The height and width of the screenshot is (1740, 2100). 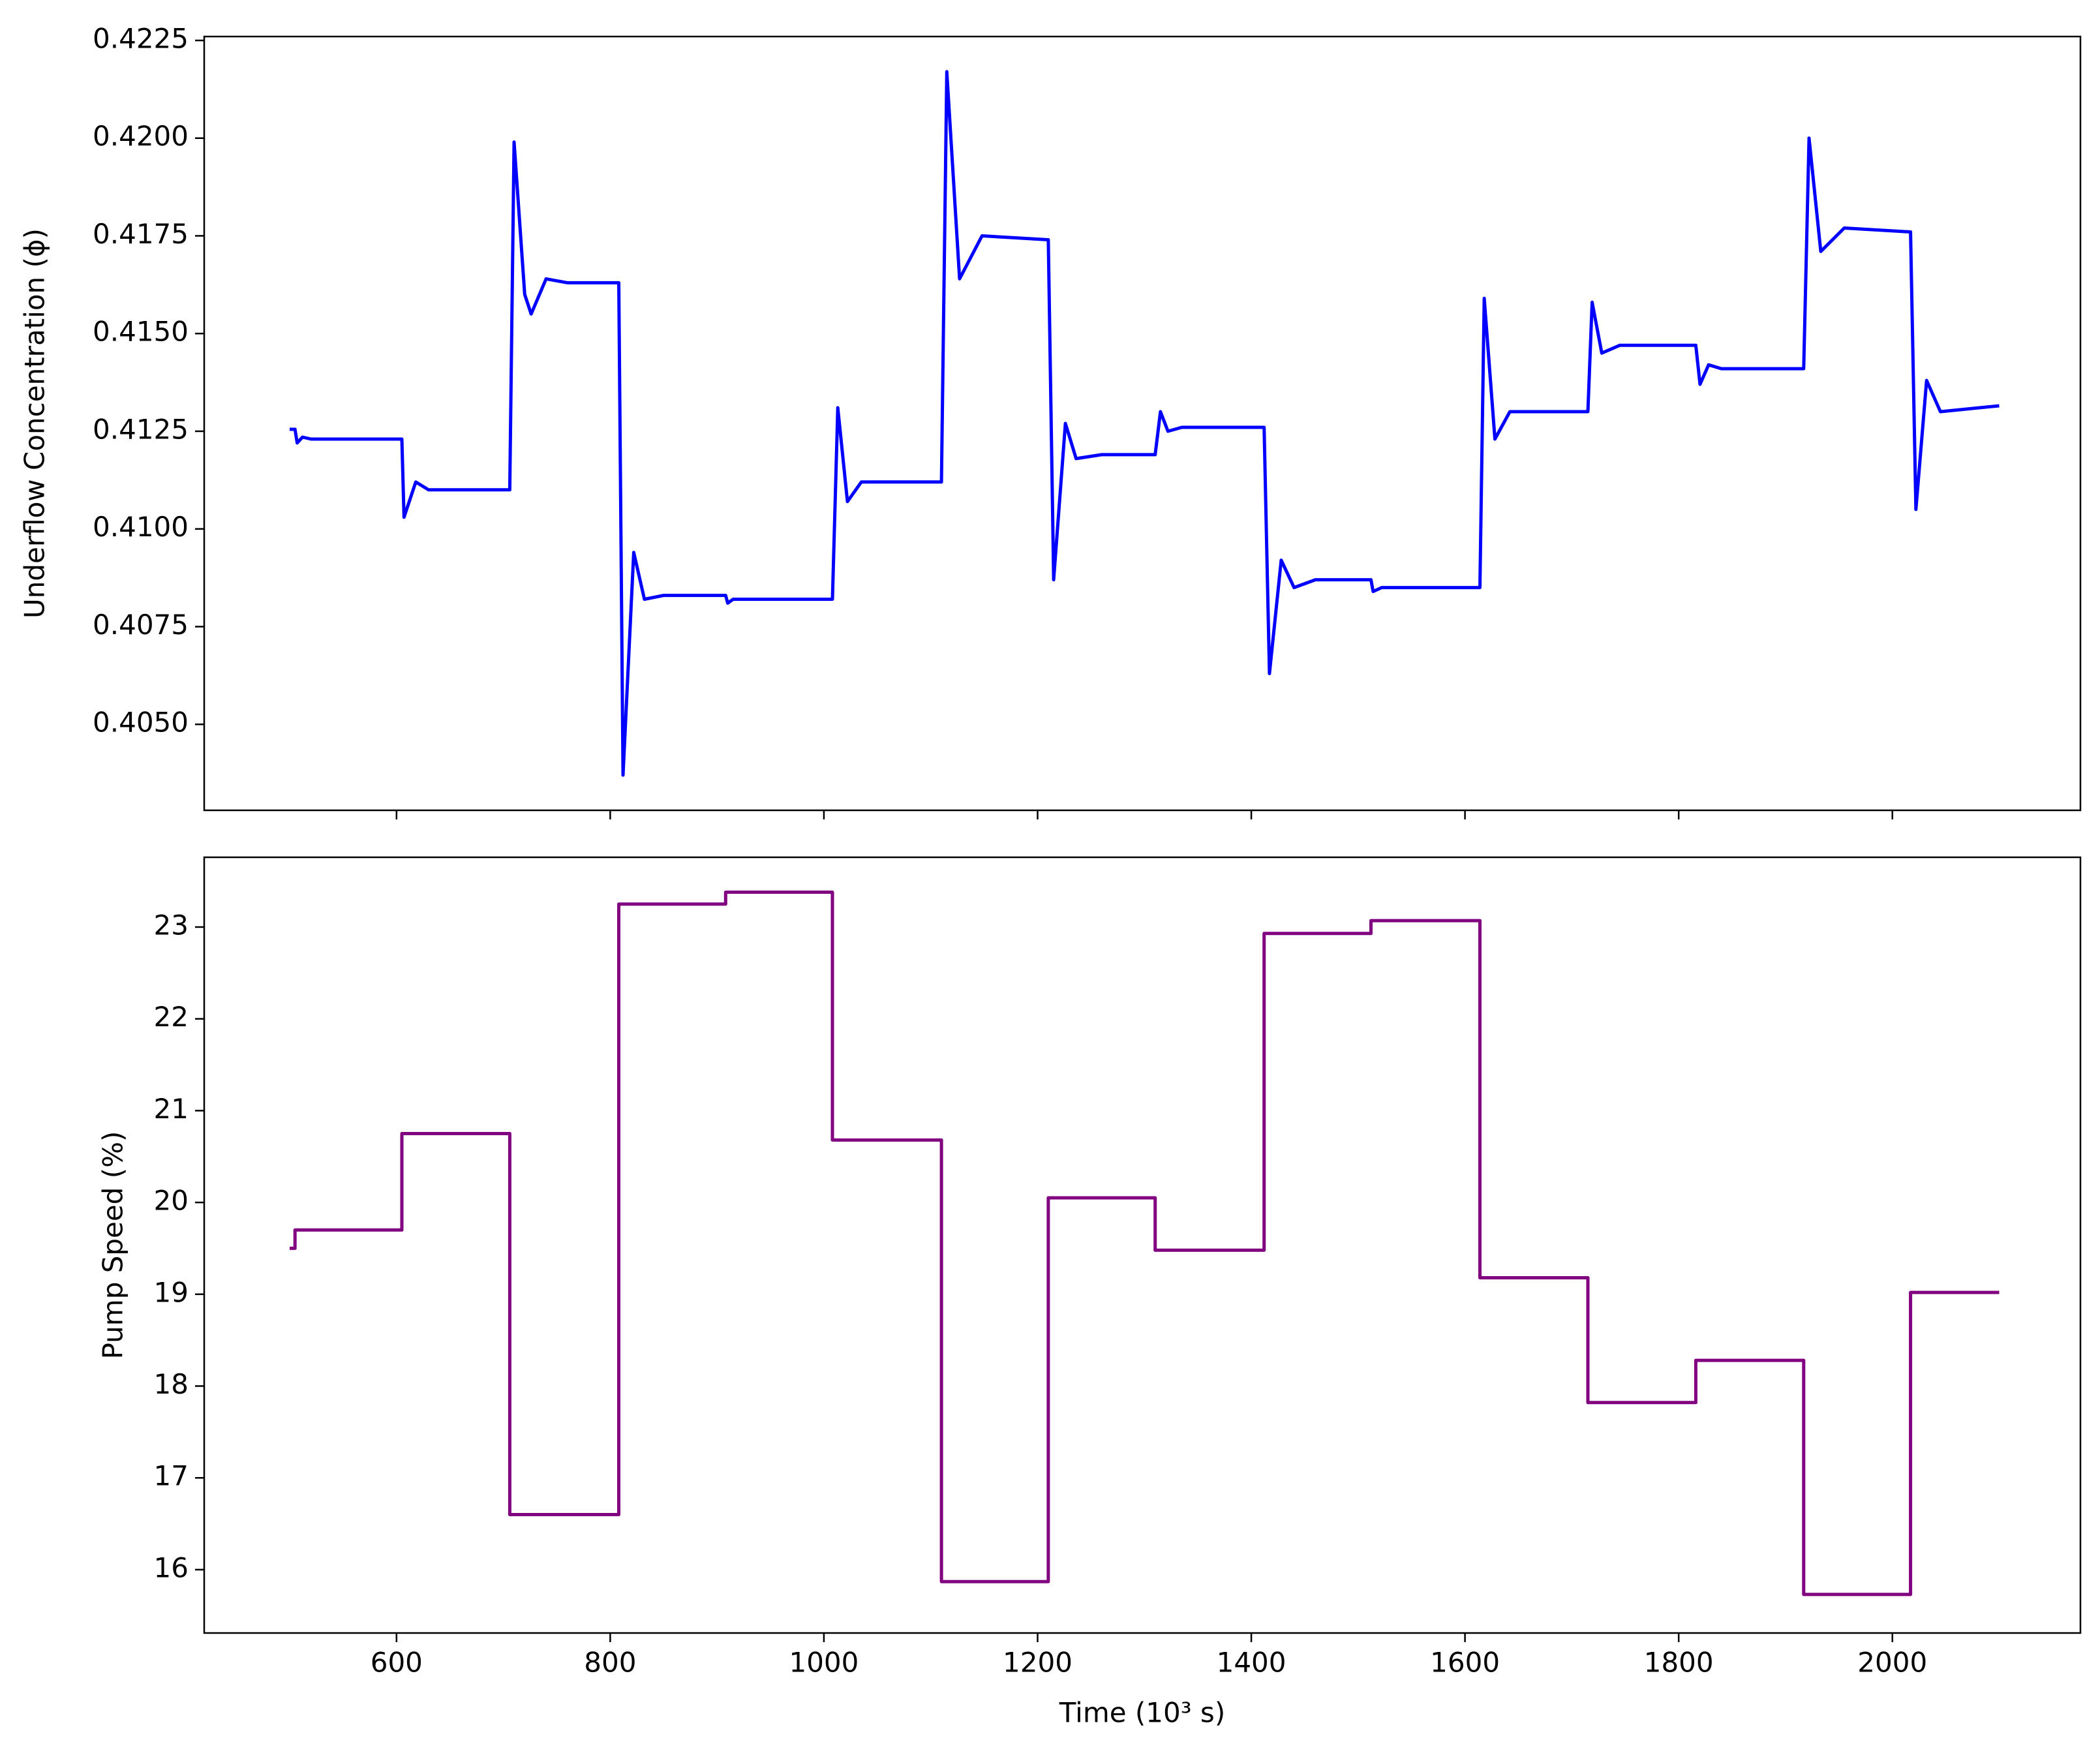 I want to click on y-tick-label: 0.4150, so click(x=141, y=332).